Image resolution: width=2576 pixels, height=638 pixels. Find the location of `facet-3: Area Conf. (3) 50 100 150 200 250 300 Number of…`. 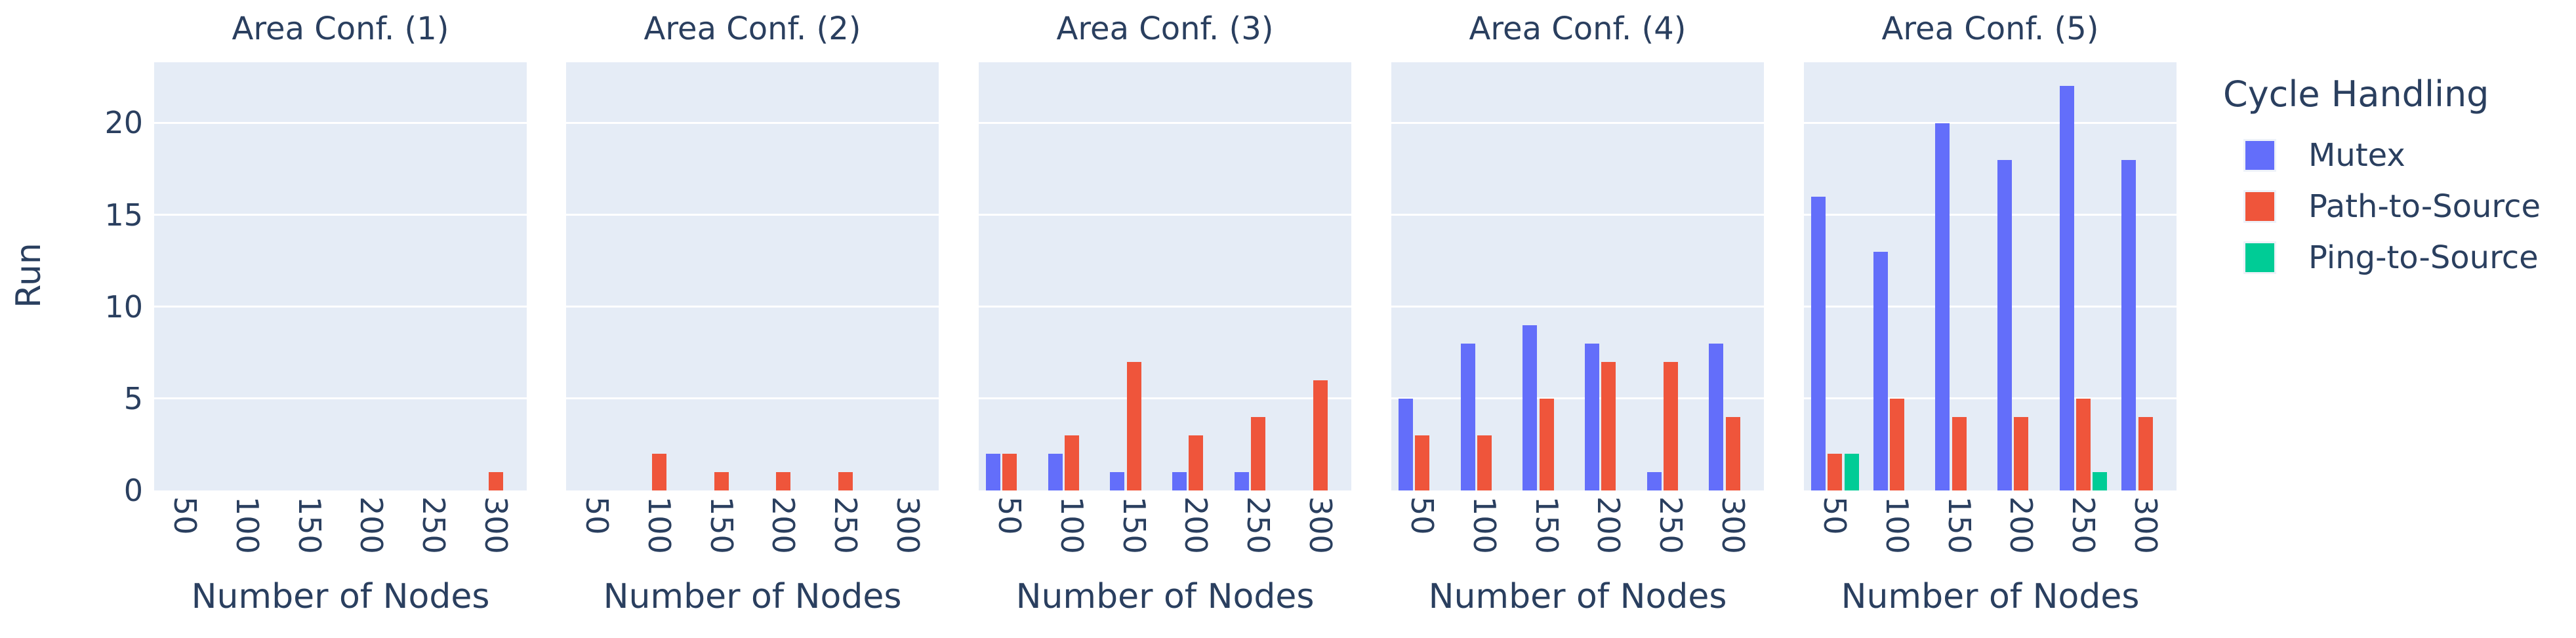

facet-3: Area Conf. (3) 50 100 150 200 250 300 Number of… is located at coordinates (1165, 319).